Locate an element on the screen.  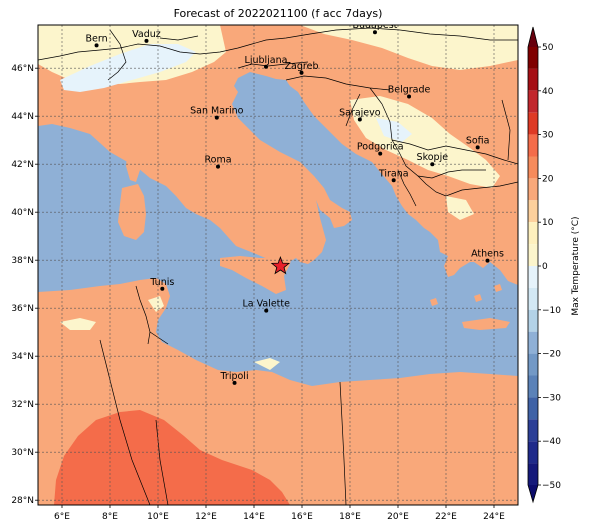
city-label: Zagreb is located at coordinates (302, 66).